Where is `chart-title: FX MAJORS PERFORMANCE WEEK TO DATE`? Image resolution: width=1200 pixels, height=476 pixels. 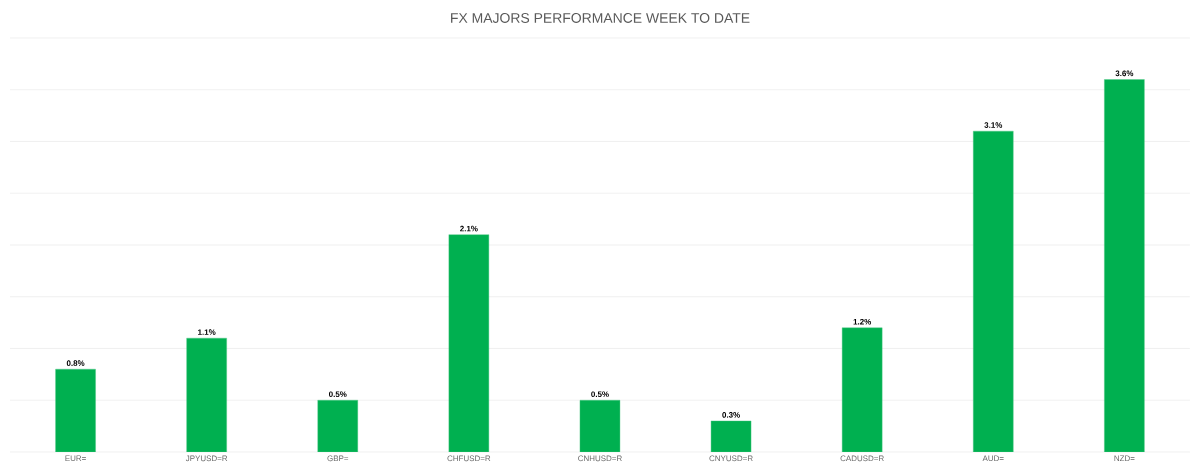 chart-title: FX MAJORS PERFORMANCE WEEK TO DATE is located at coordinates (600, 18).